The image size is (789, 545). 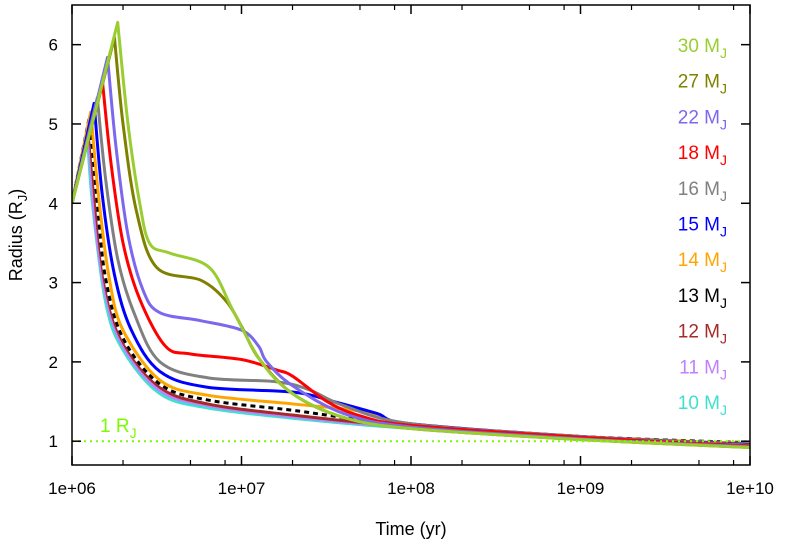 I want to click on legend-label-main: 13 M, so click(x=699, y=296).